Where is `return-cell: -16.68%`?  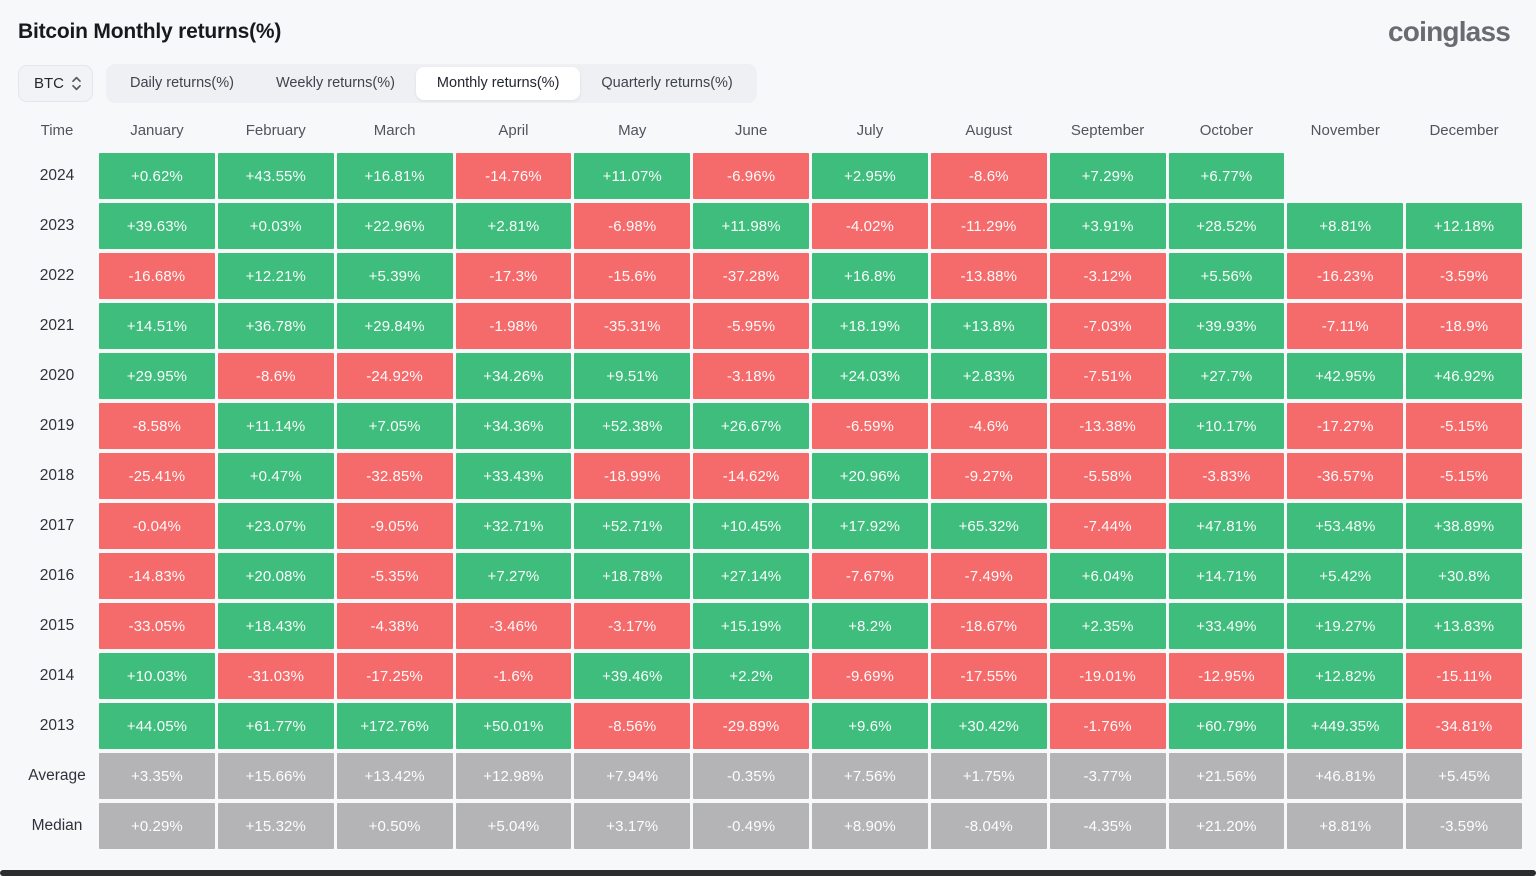 return-cell: -16.68% is located at coordinates (157, 276).